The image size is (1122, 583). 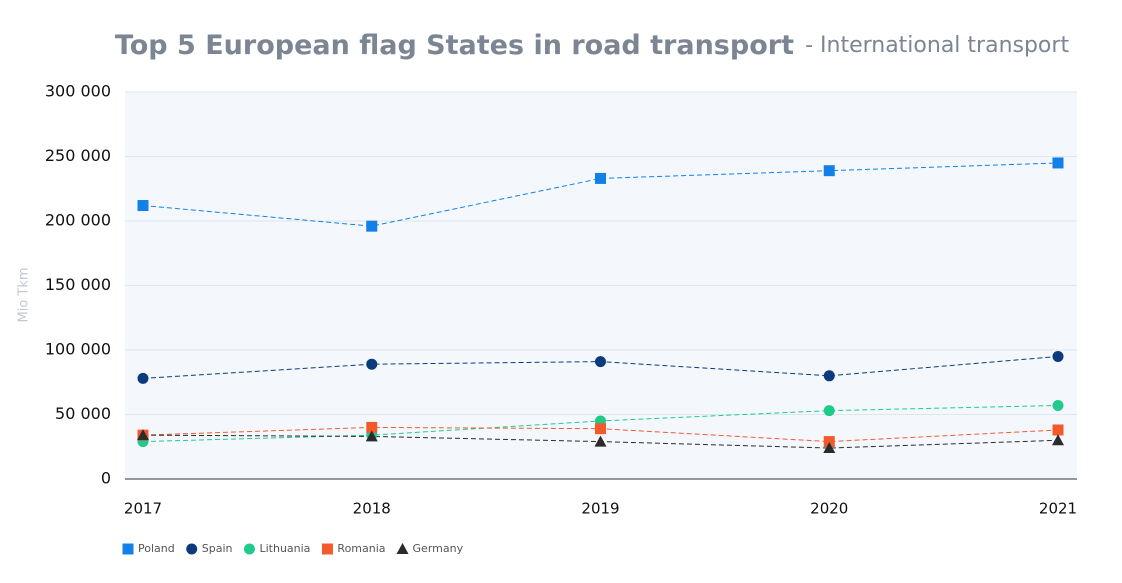 I want to click on x-tick-label: 2017, so click(x=143, y=509).